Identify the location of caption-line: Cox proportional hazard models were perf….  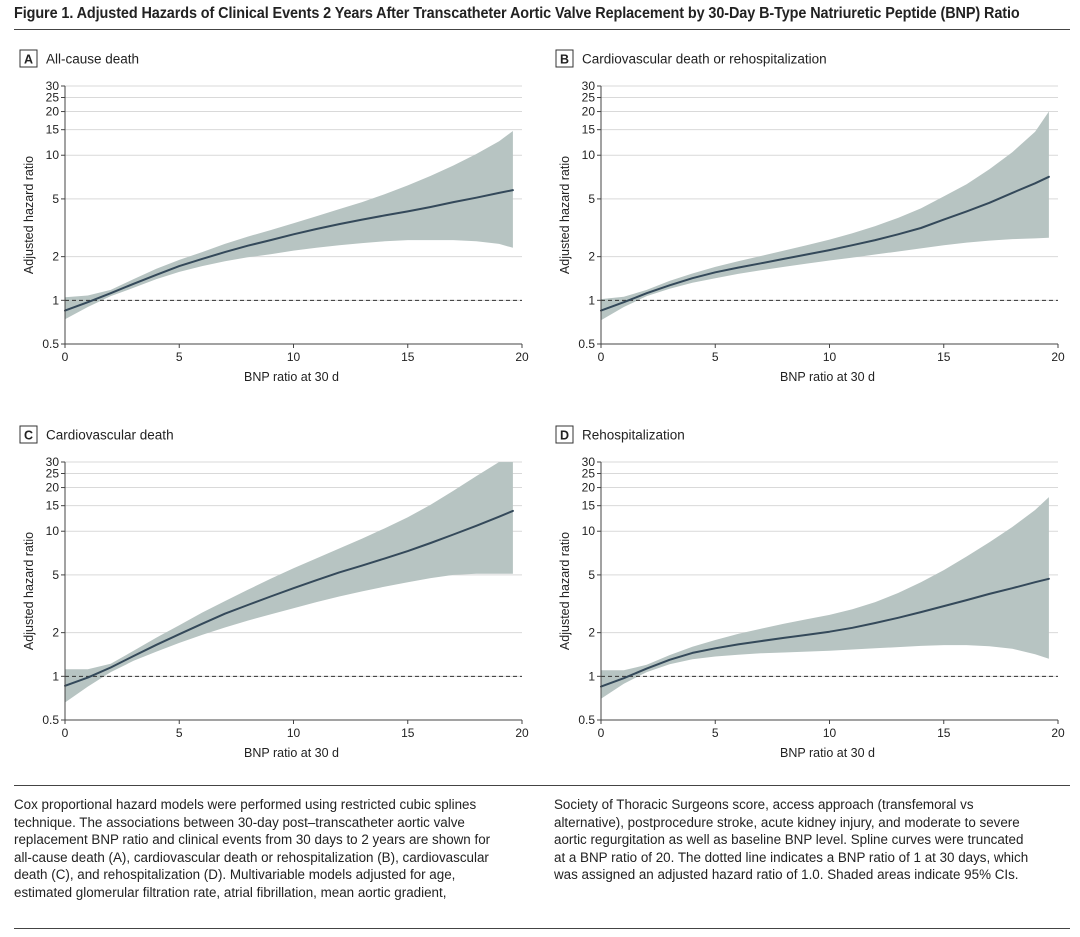
(245, 804).